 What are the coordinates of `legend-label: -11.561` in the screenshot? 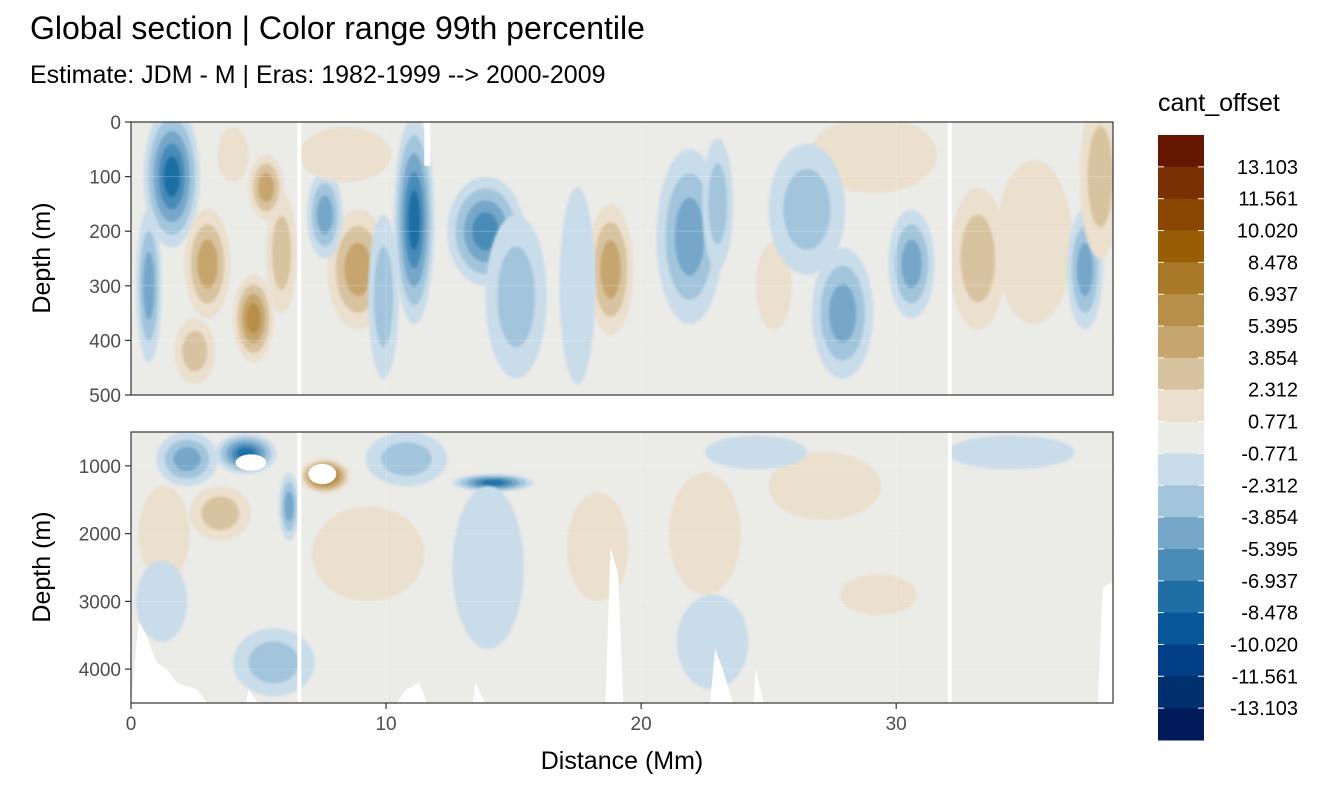 It's located at (1265, 677).